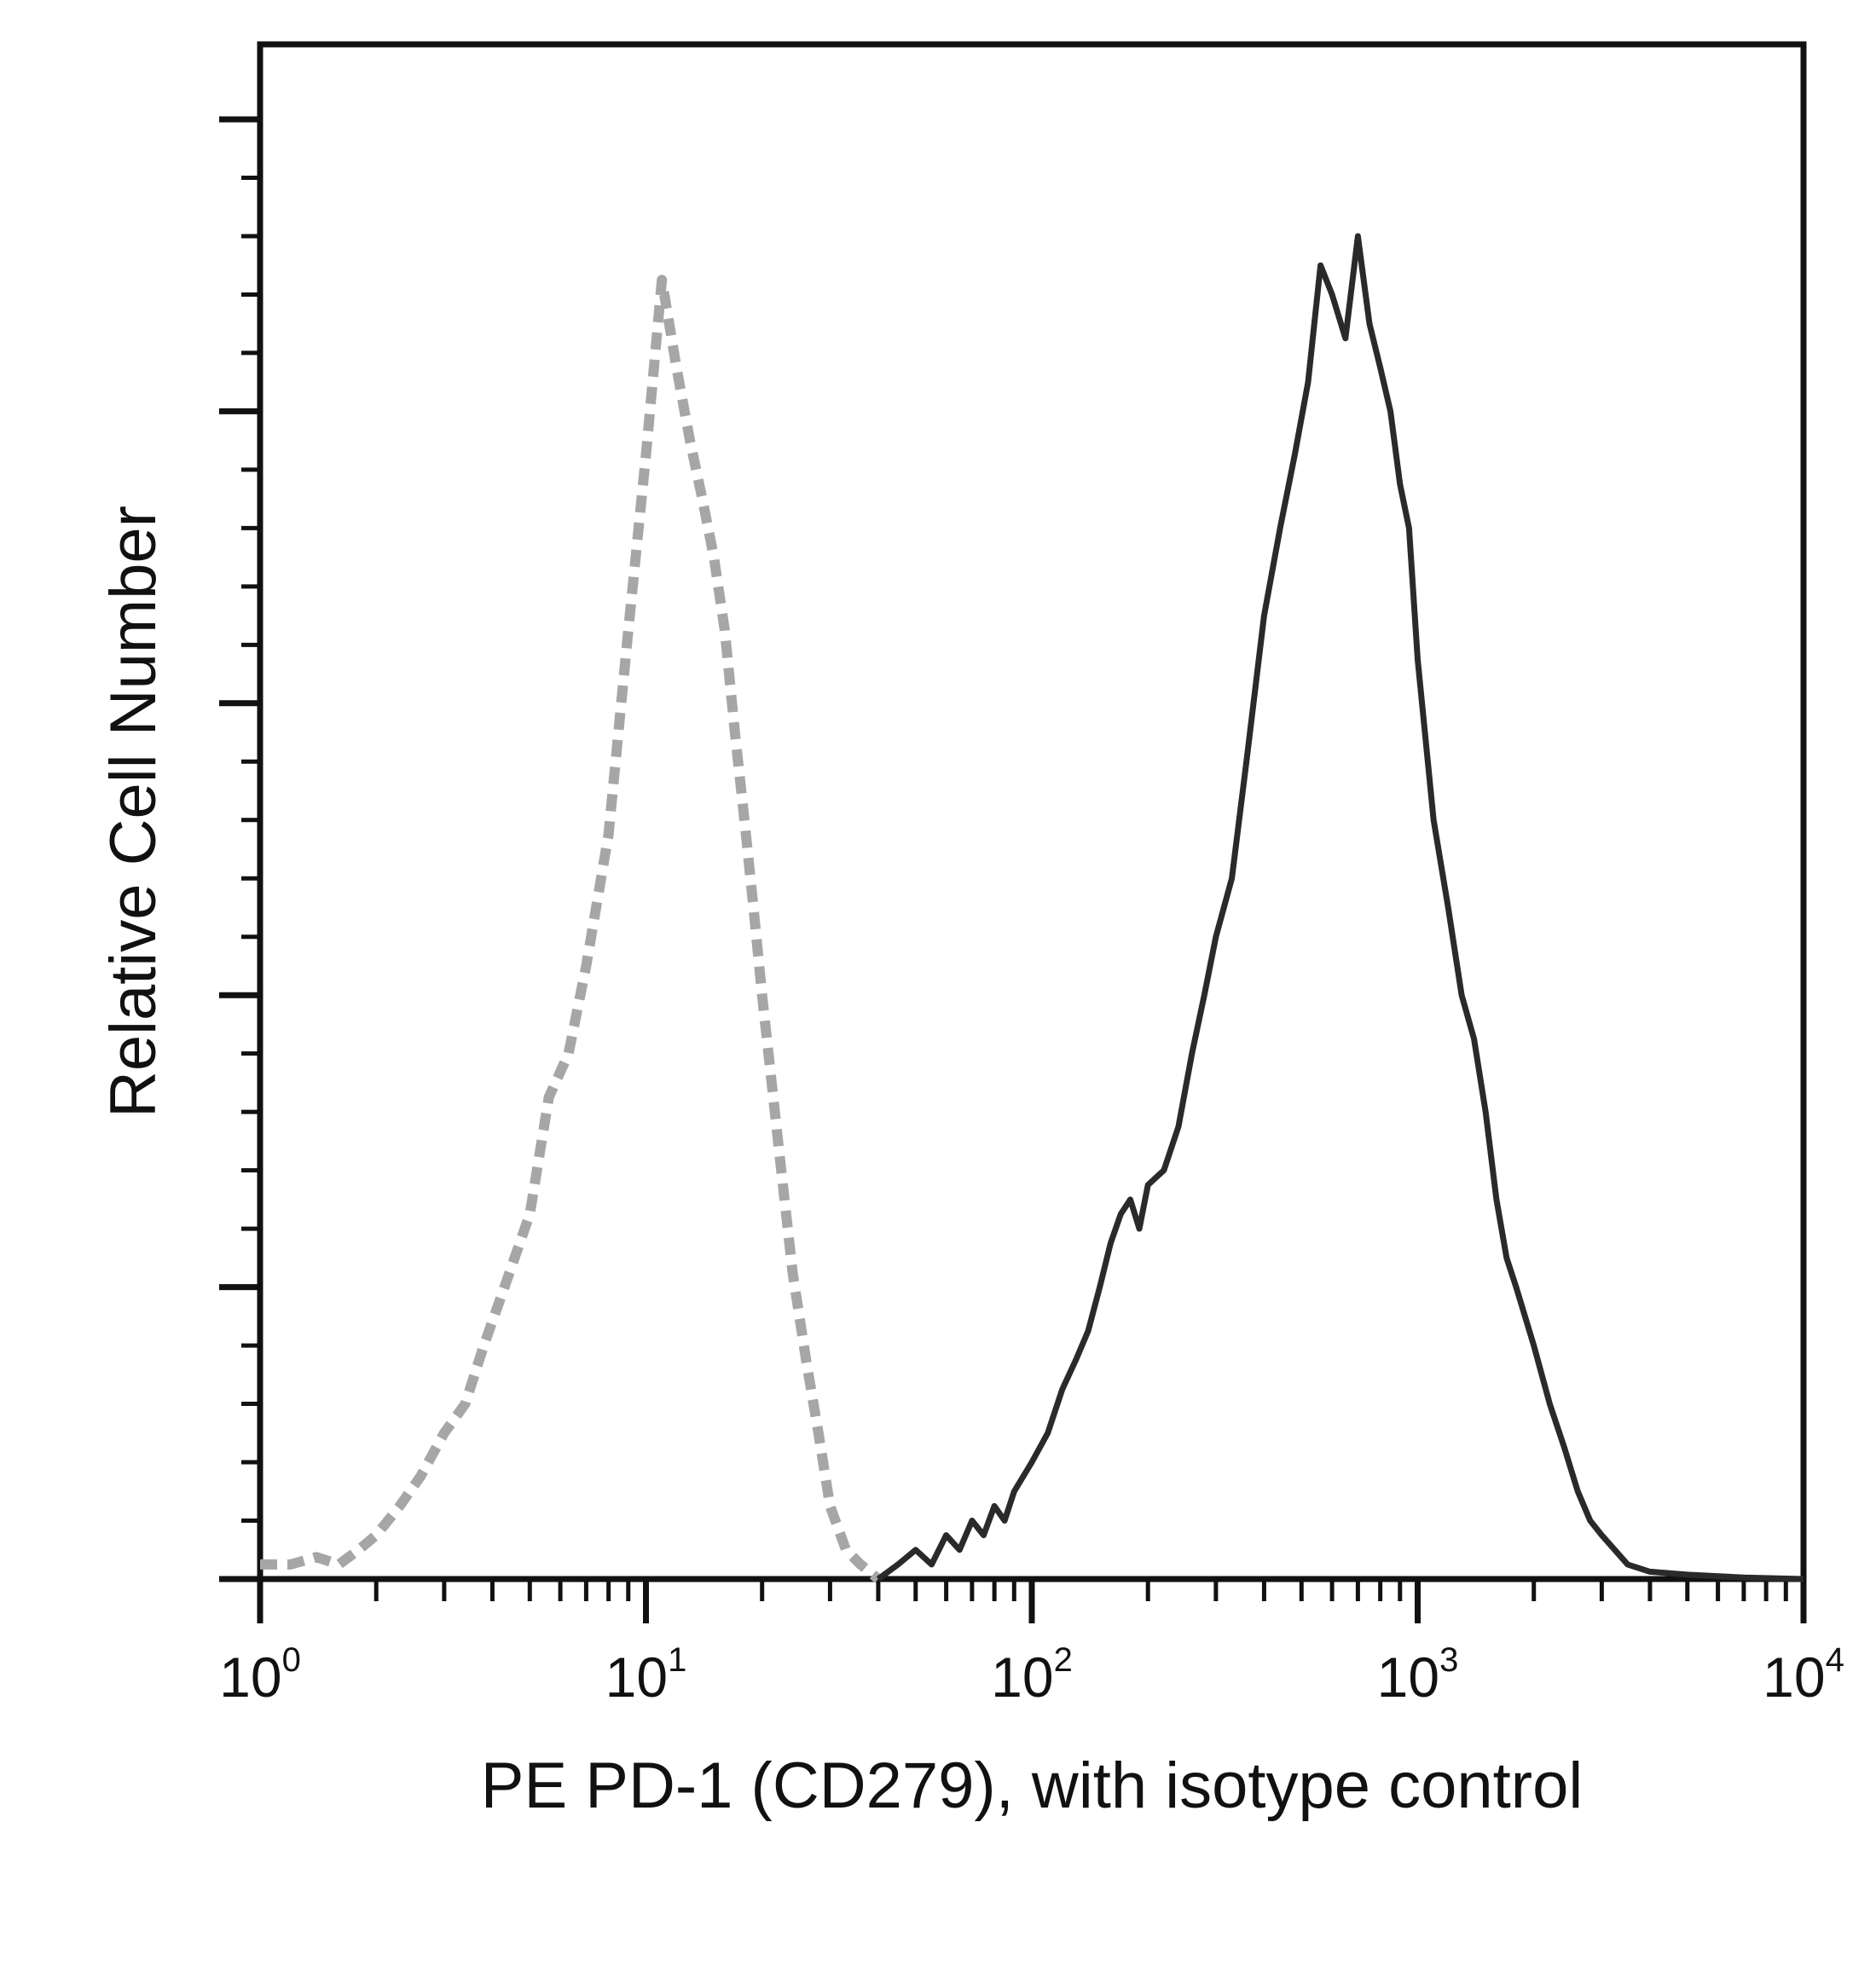 Image resolution: width=1876 pixels, height=1961 pixels. I want to click on x-tick-labels: 10⁰ 10¹ 10² 10³ 10⁴, so click(1031, 1675).